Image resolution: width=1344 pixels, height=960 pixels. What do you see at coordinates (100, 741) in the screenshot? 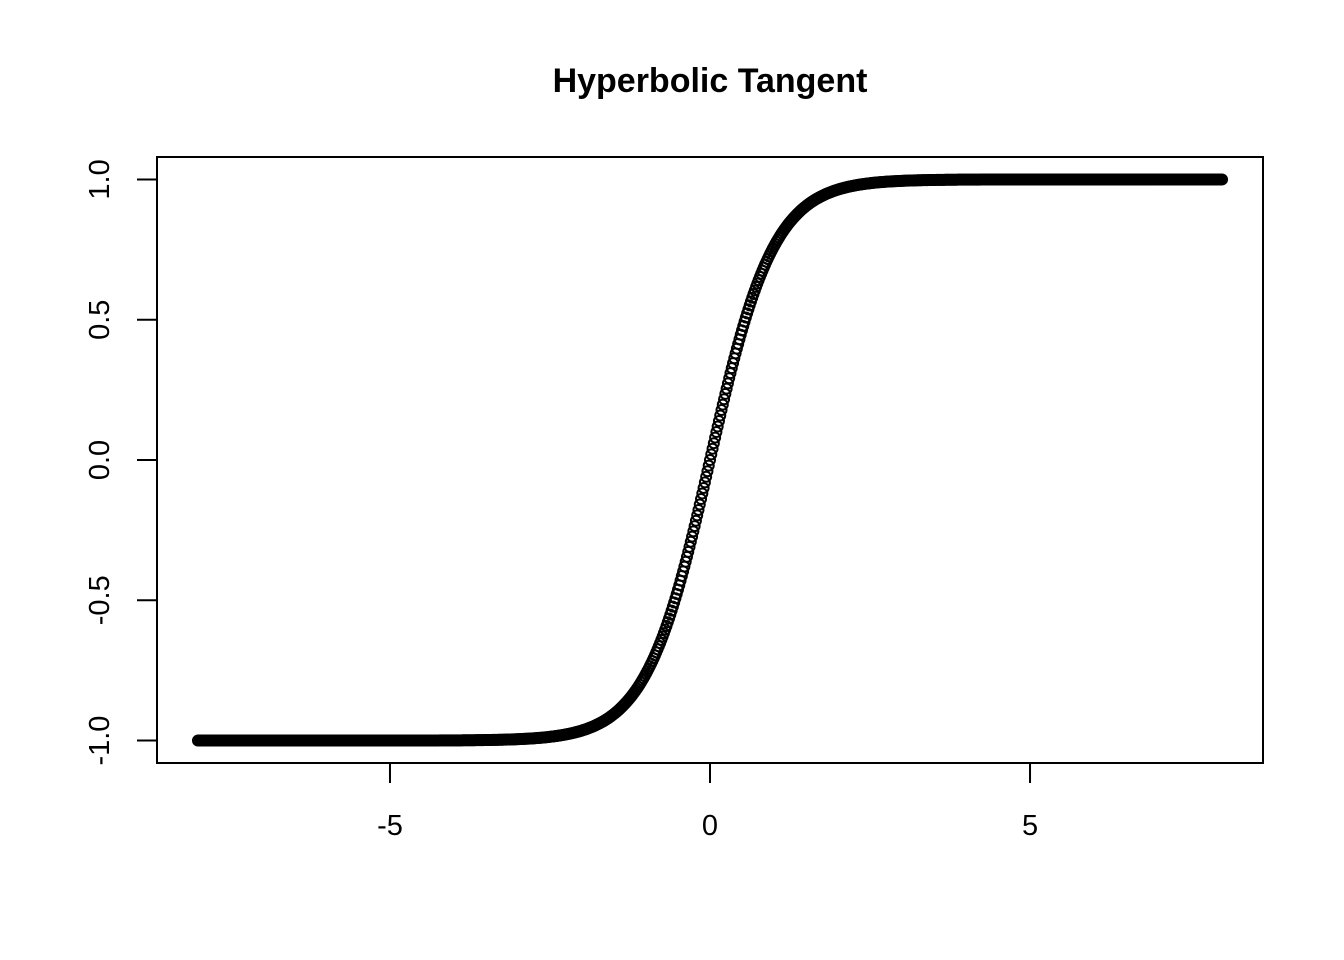
I see `y-tick-label: -1.0` at bounding box center [100, 741].